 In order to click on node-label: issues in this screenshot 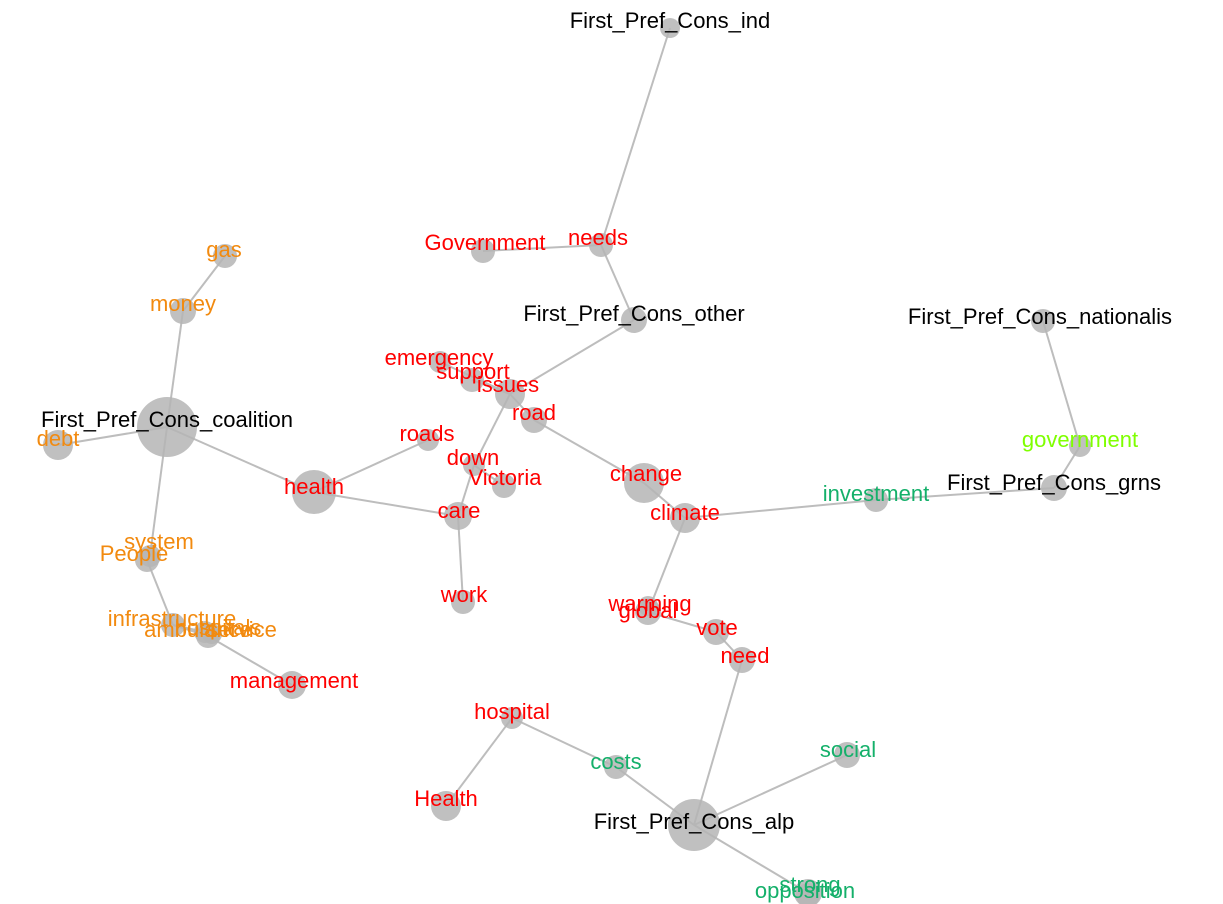, I will do `click(508, 384)`.